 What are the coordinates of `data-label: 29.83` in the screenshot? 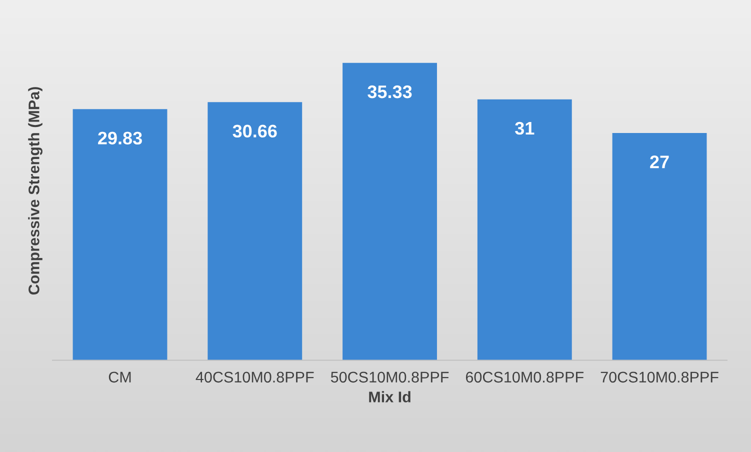 It's located at (120, 138).